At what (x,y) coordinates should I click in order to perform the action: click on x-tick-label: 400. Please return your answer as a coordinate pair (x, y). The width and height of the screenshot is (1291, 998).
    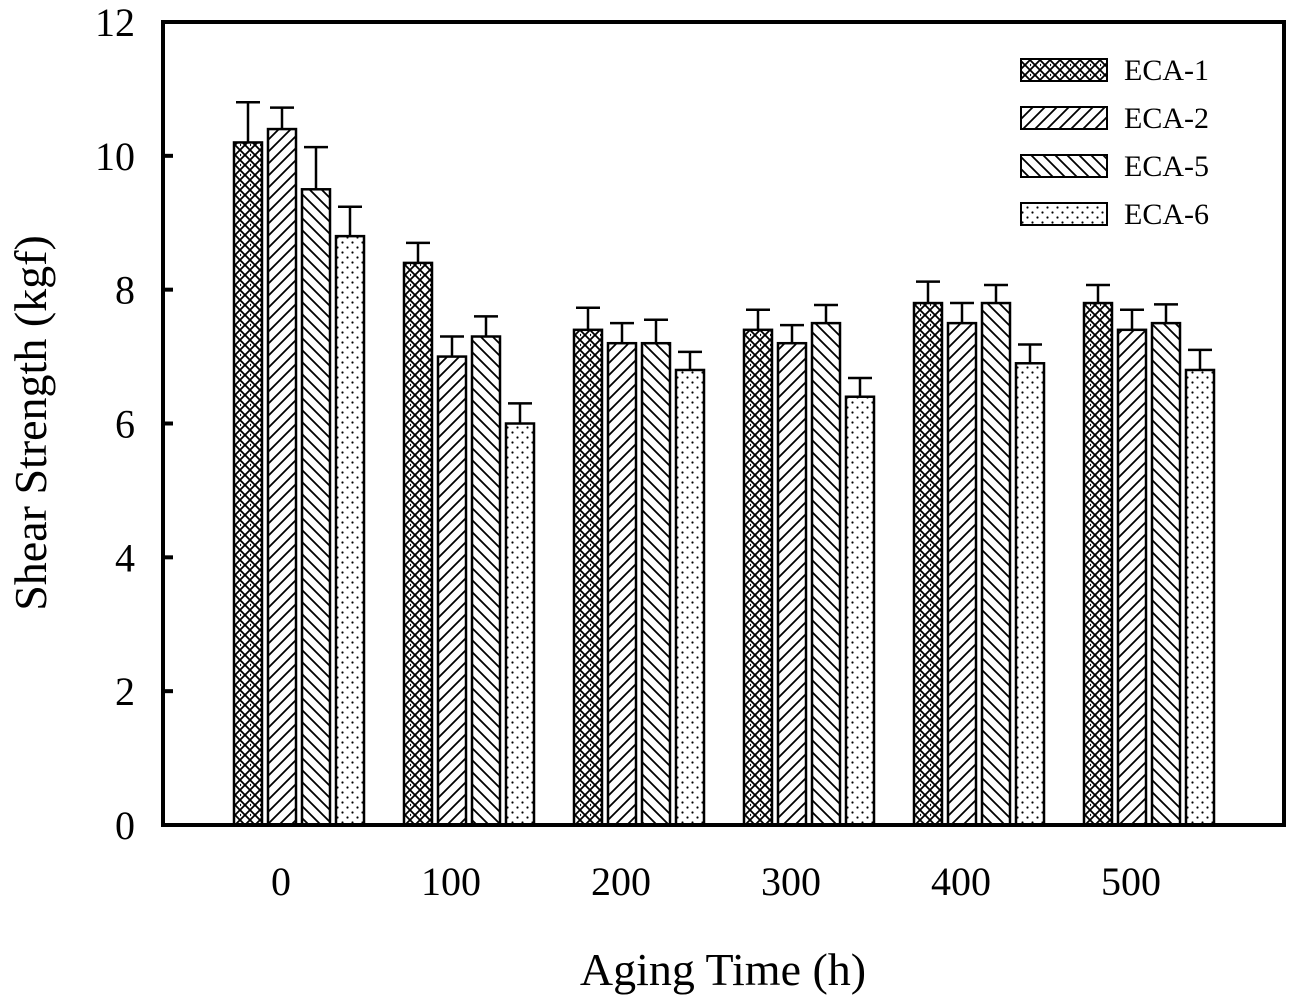
    Looking at the image, I should click on (961, 881).